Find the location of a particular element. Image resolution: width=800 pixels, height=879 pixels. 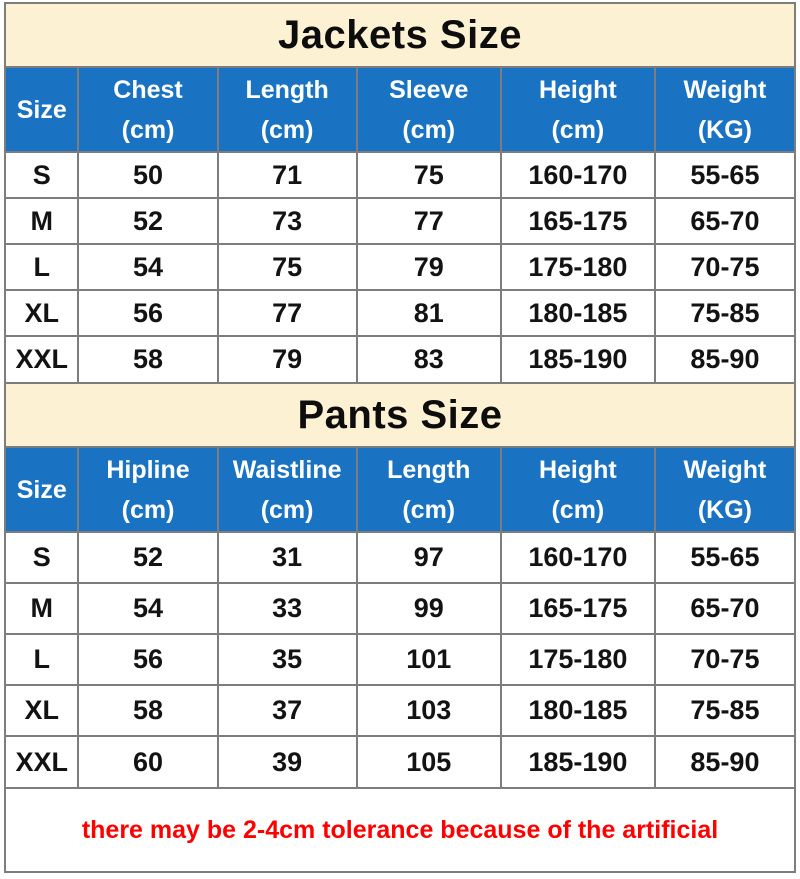

table-row: S 50 71 75 160-170 55-65 is located at coordinates (400, 175).